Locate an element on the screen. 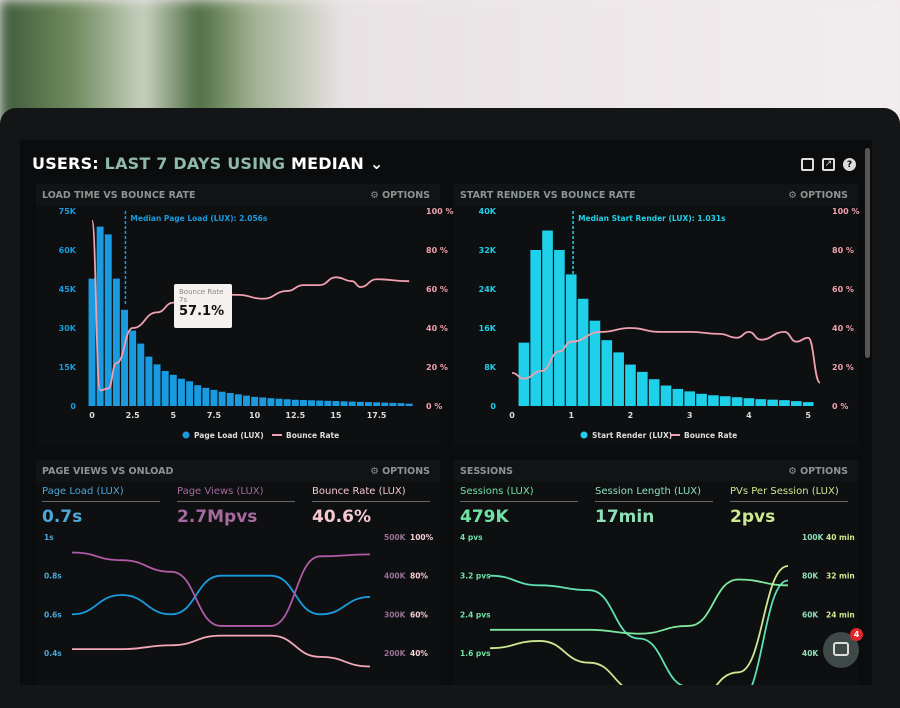 This screenshot has height=708, width=900. kpi-value: 17min is located at coordinates (625, 517).